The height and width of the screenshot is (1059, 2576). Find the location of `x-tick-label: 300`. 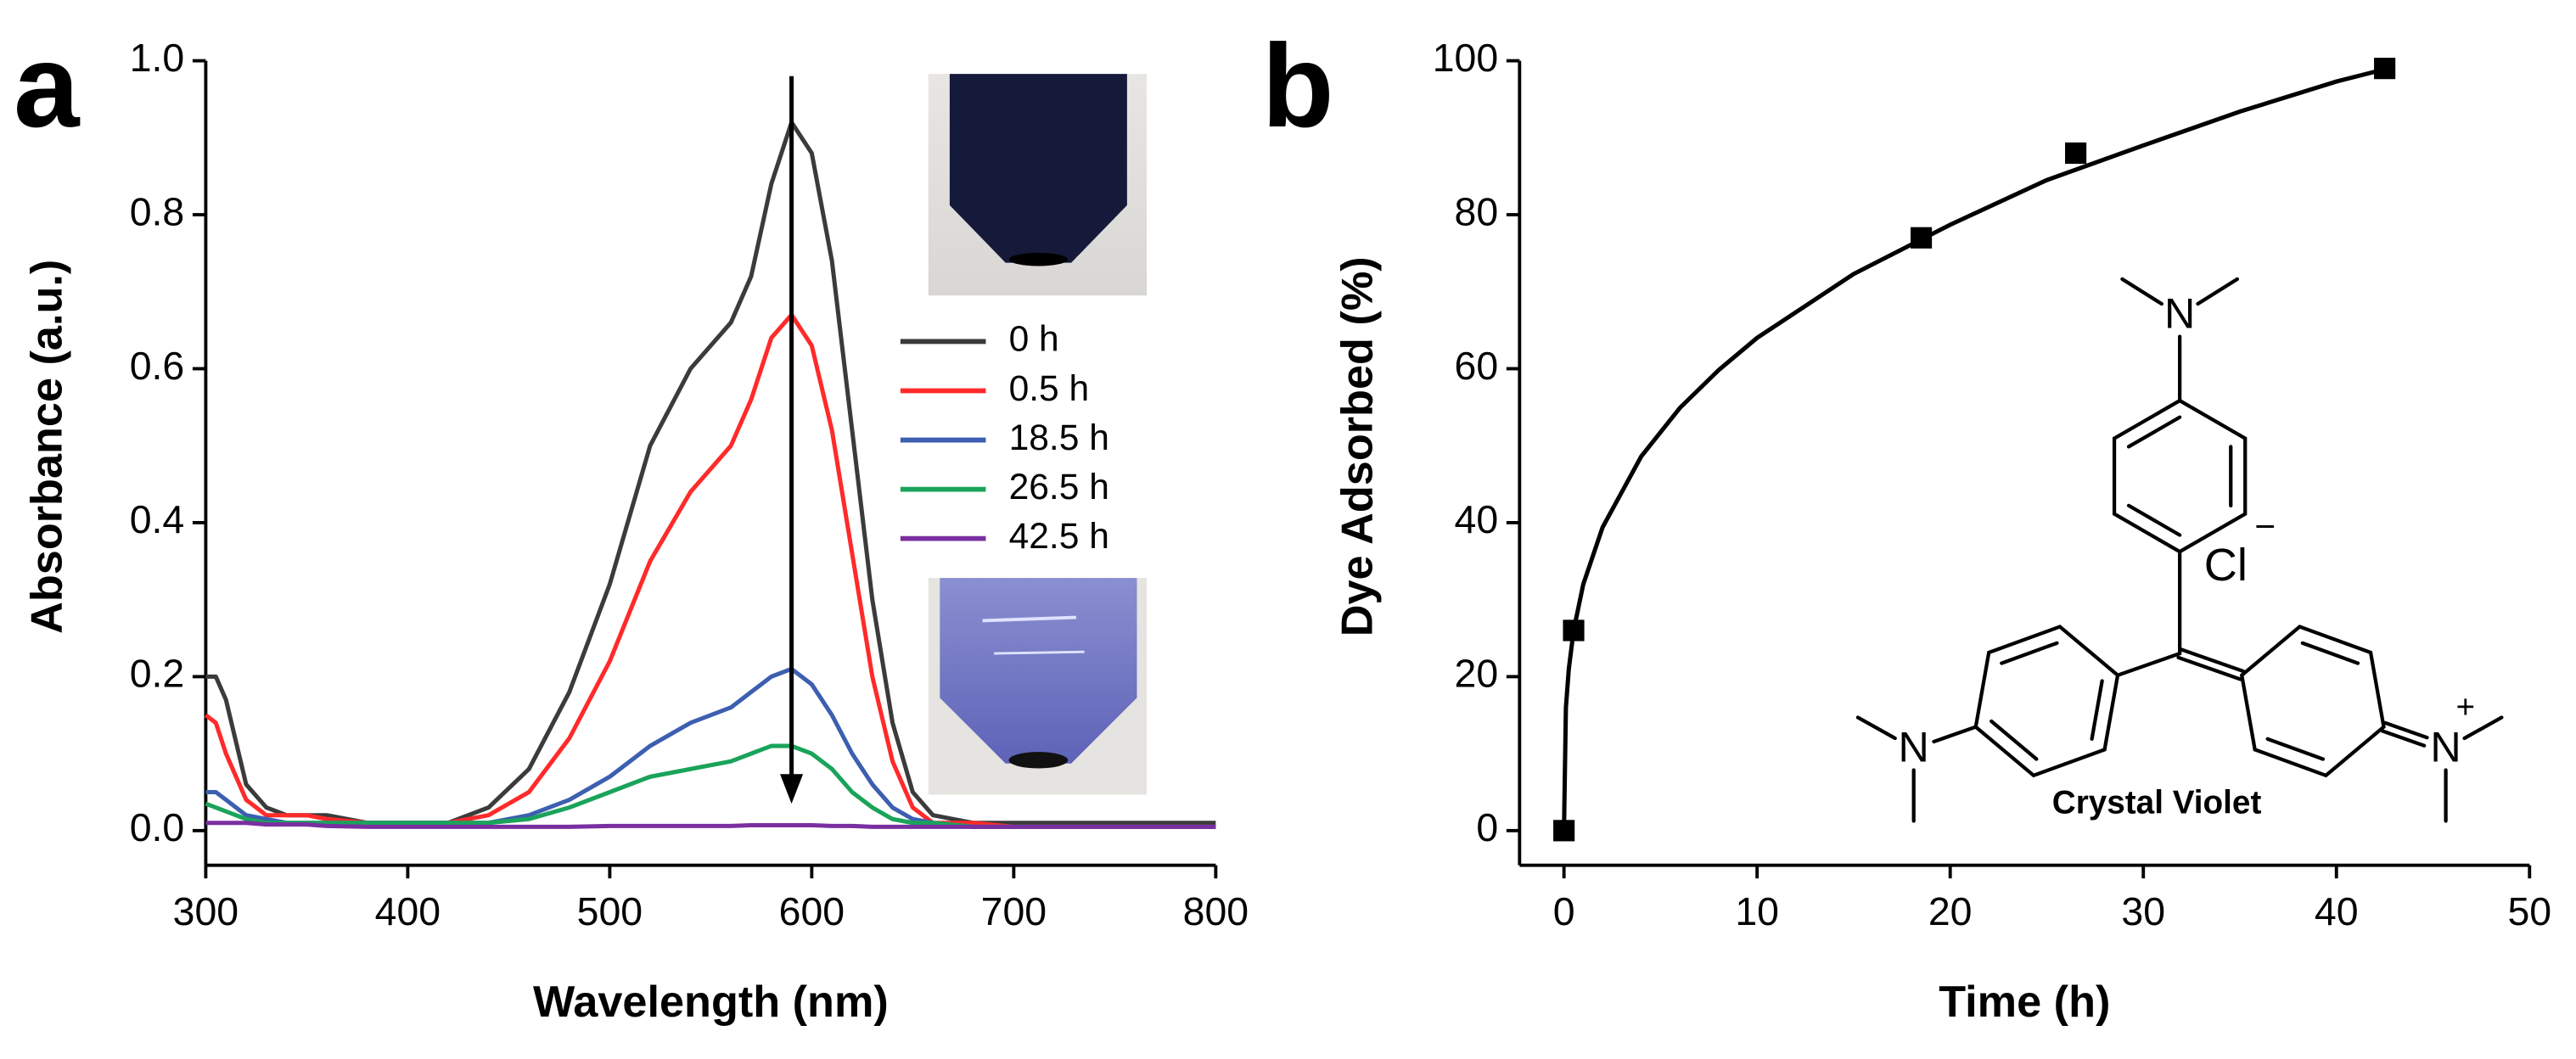

x-tick-label: 300 is located at coordinates (206, 911).